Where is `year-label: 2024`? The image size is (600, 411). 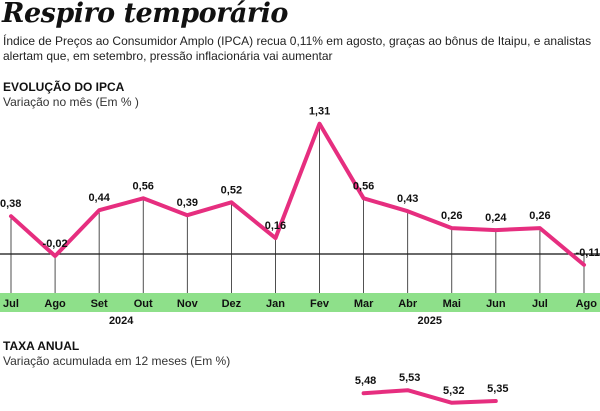
year-label: 2024 is located at coordinates (121, 321).